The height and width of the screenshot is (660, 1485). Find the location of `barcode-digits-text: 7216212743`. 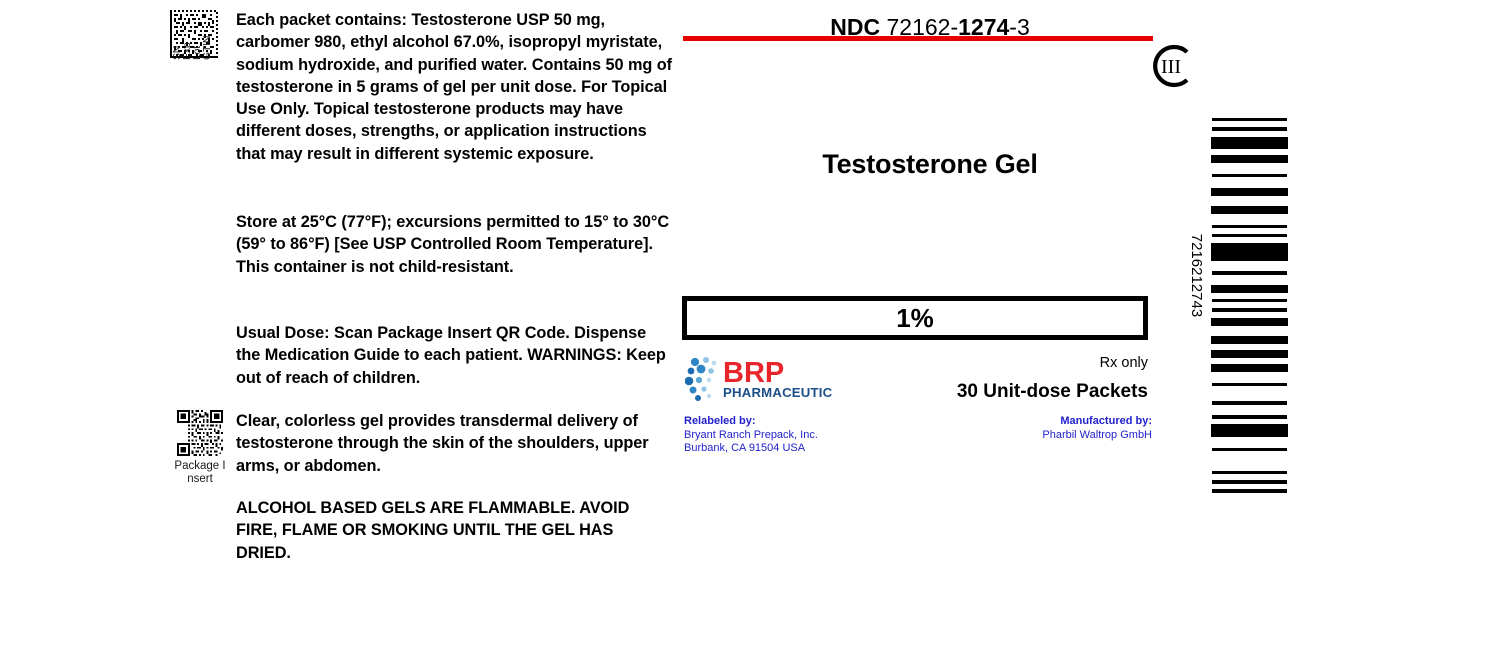

barcode-digits-text: 7216212743 is located at coordinates (1196, 275).